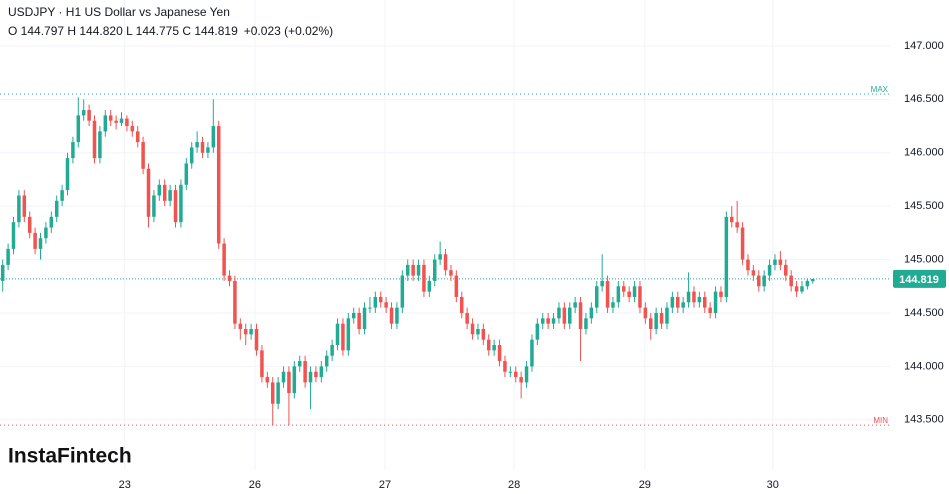  Describe the element at coordinates (645, 485) in the screenshot. I see `x-tick-label: 29` at that location.